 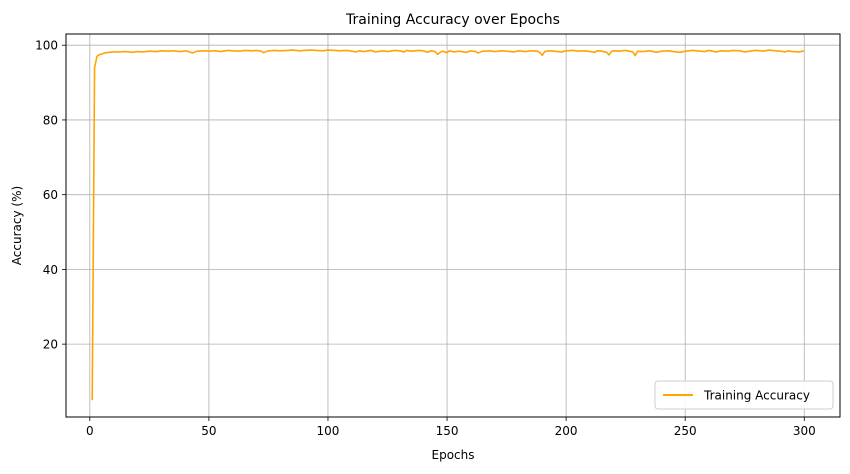 I want to click on y-tick-label: 40, so click(x=50, y=270).